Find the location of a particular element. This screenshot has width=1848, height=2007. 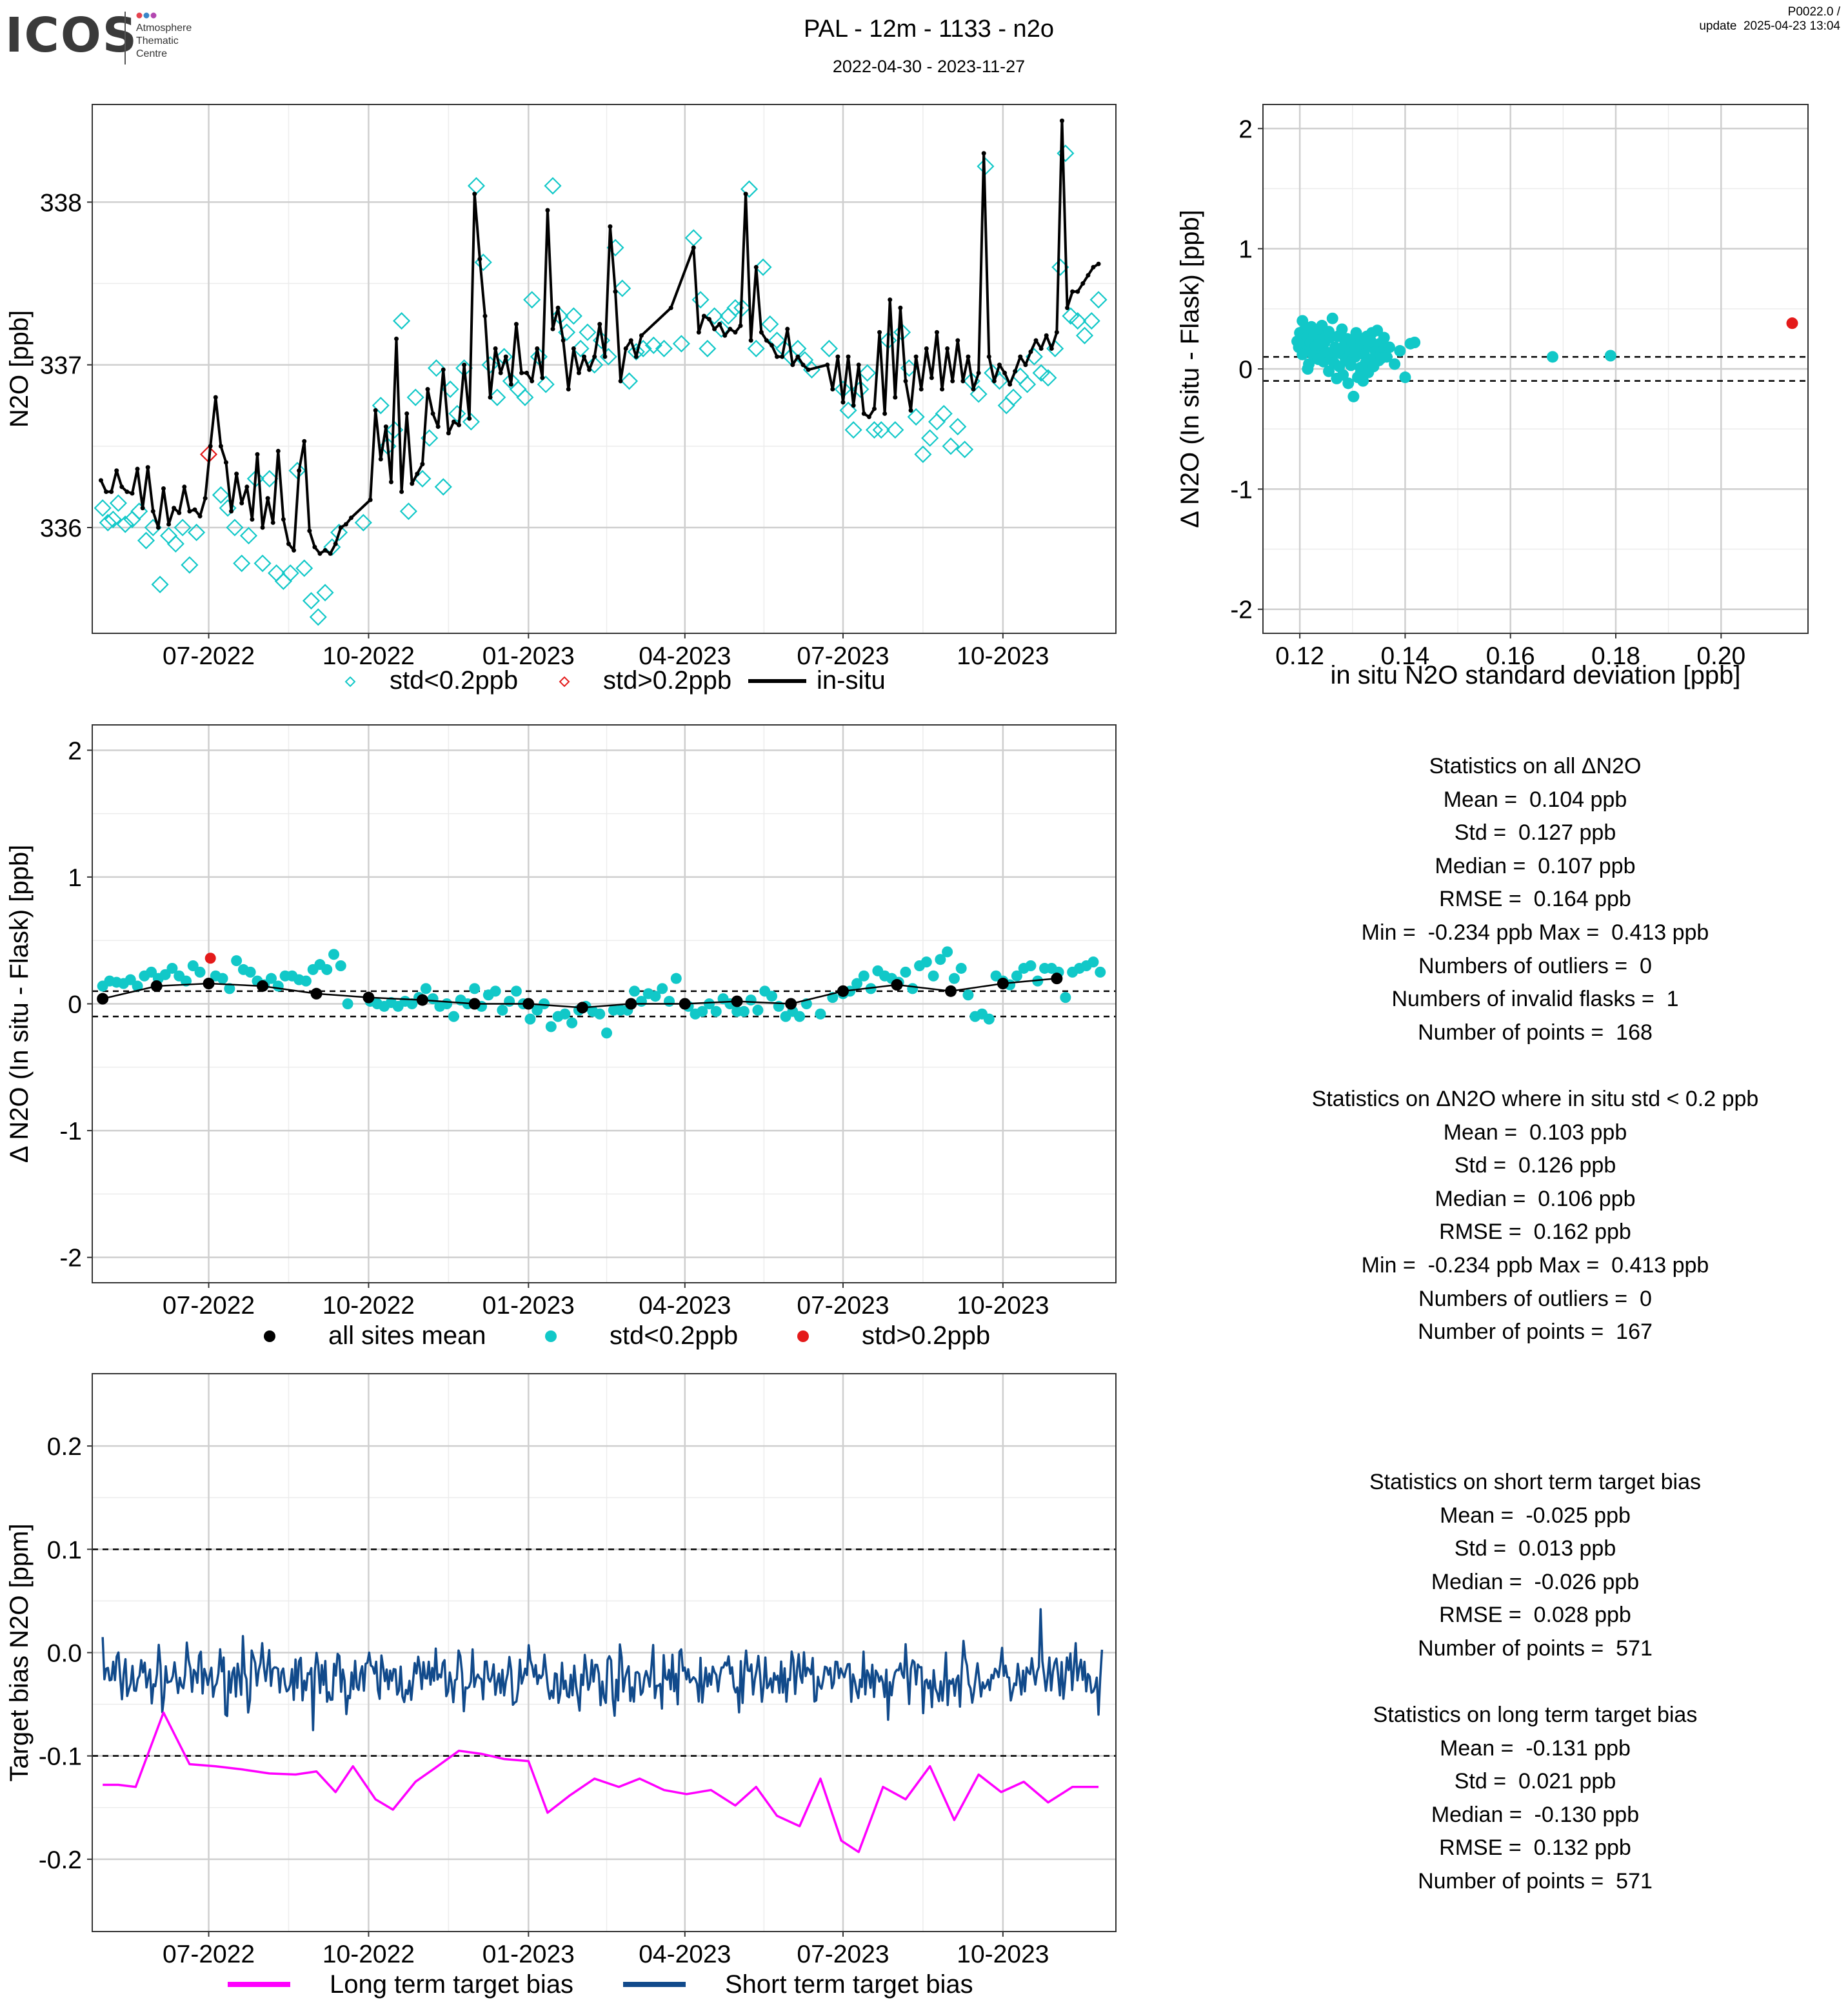

version-info: P0022.0 / update 2025-04-23 13:04 is located at coordinates (1769, 19).